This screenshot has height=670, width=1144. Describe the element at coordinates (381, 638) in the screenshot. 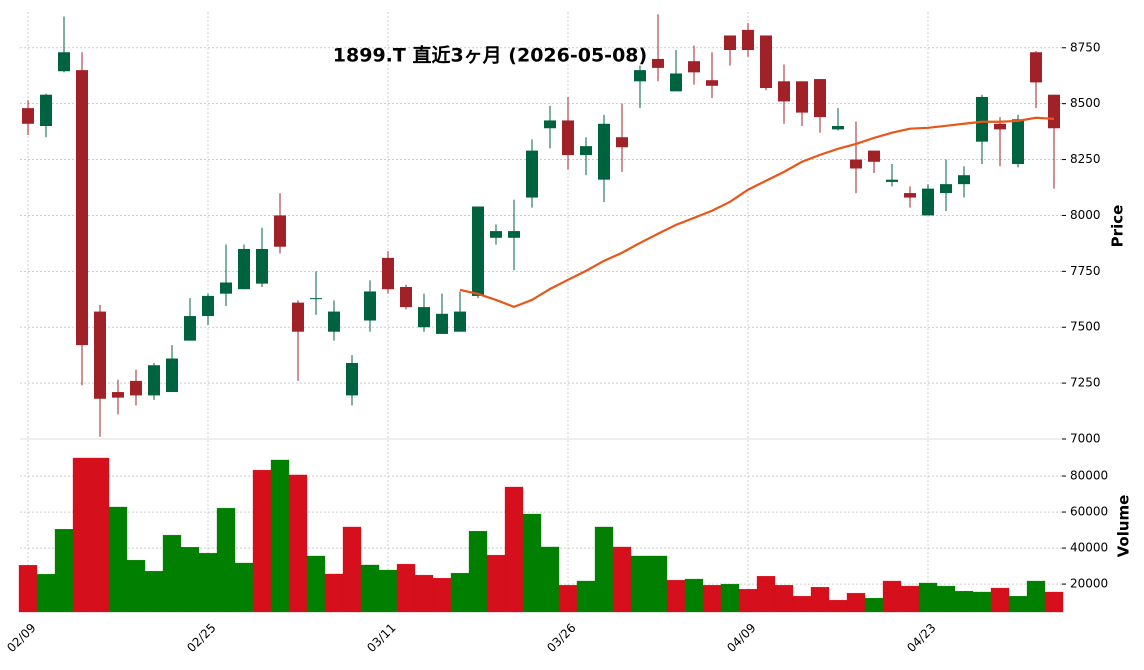

I see `x-tick-label: 03/11` at that location.